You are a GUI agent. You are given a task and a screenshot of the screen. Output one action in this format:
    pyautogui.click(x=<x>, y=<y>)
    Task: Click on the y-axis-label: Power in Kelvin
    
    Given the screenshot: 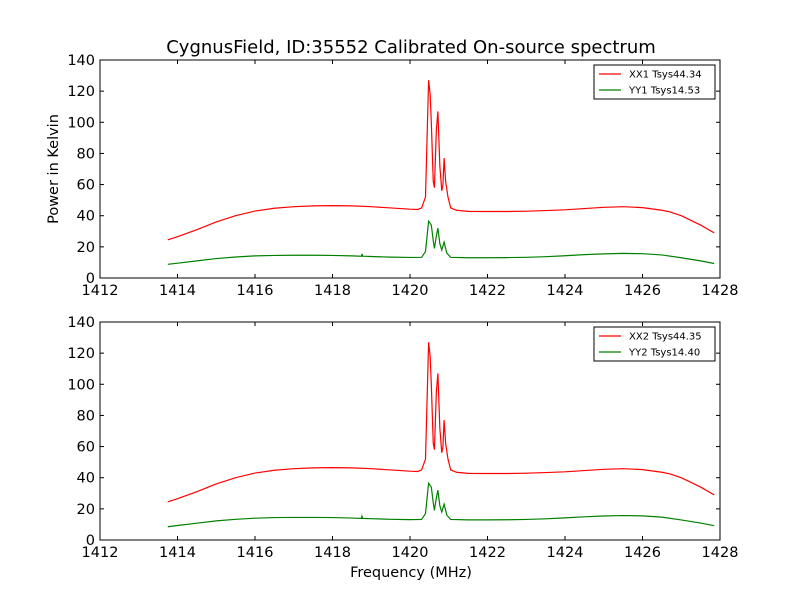 What is the action you would take?
    pyautogui.click(x=54, y=169)
    